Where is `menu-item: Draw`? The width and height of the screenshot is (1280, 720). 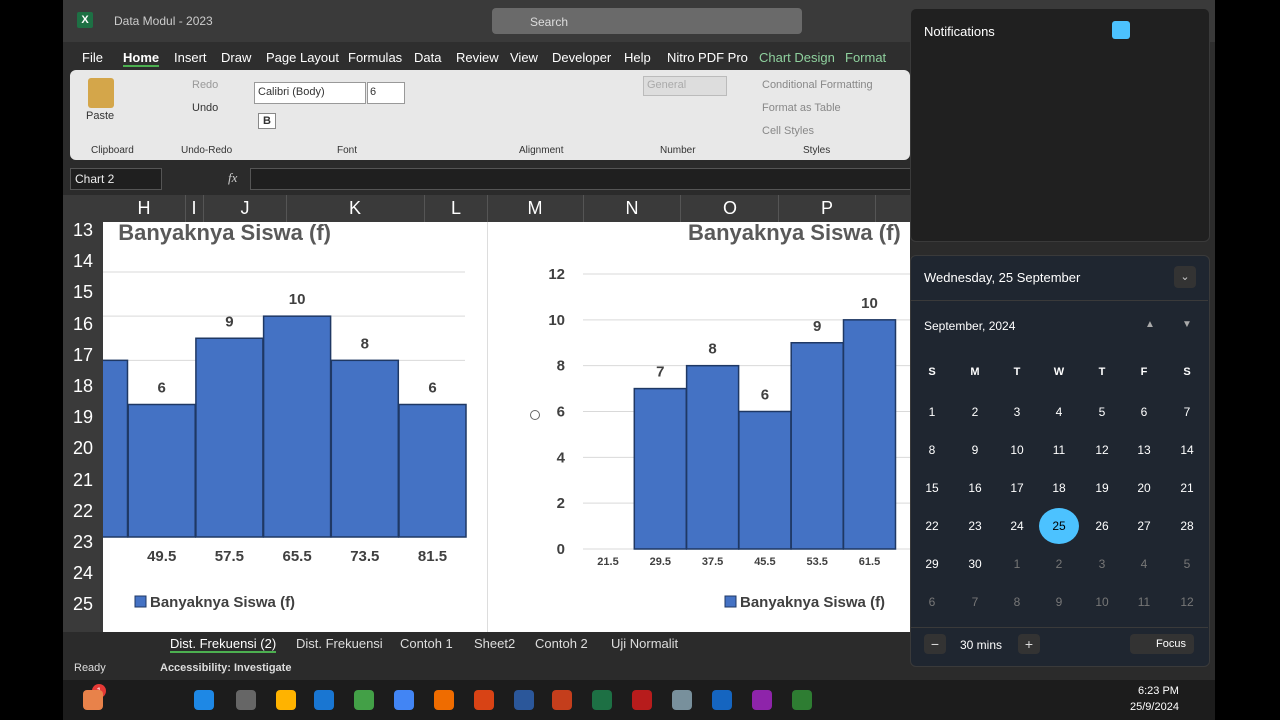 menu-item: Draw is located at coordinates (236, 57).